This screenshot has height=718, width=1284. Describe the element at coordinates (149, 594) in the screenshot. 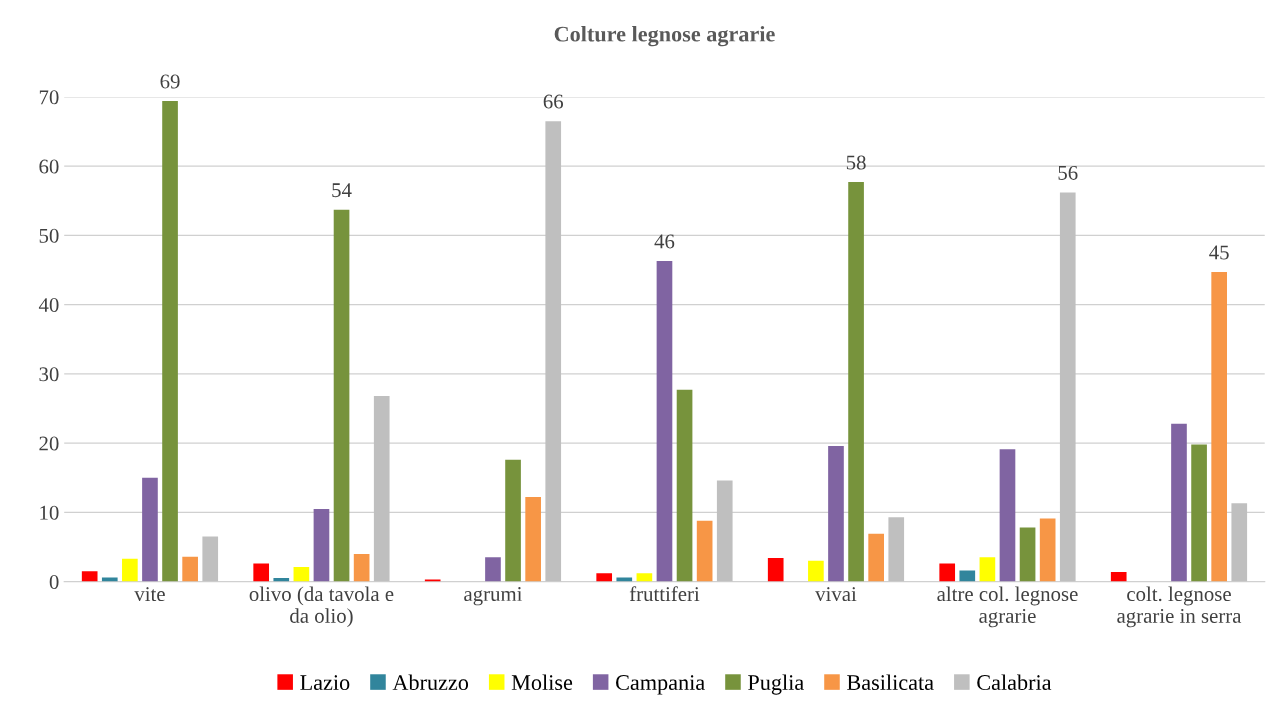

I see `x-tick-label: vite` at that location.